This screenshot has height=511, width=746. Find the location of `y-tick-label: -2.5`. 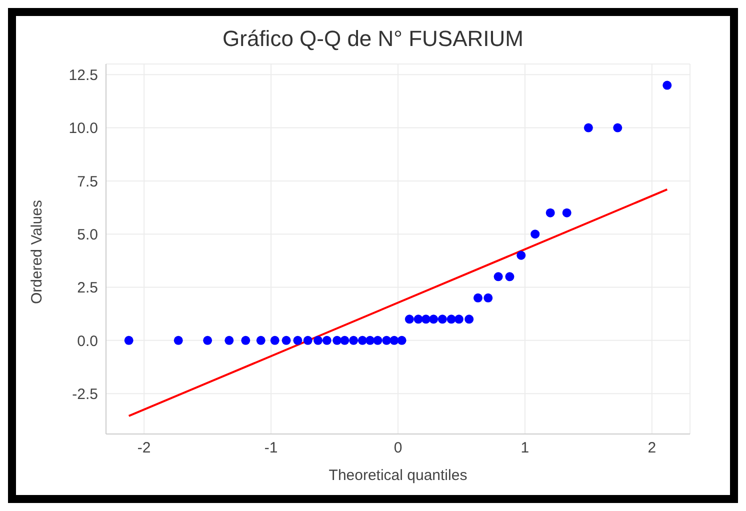

y-tick-label: -2.5 is located at coordinates (85, 394).